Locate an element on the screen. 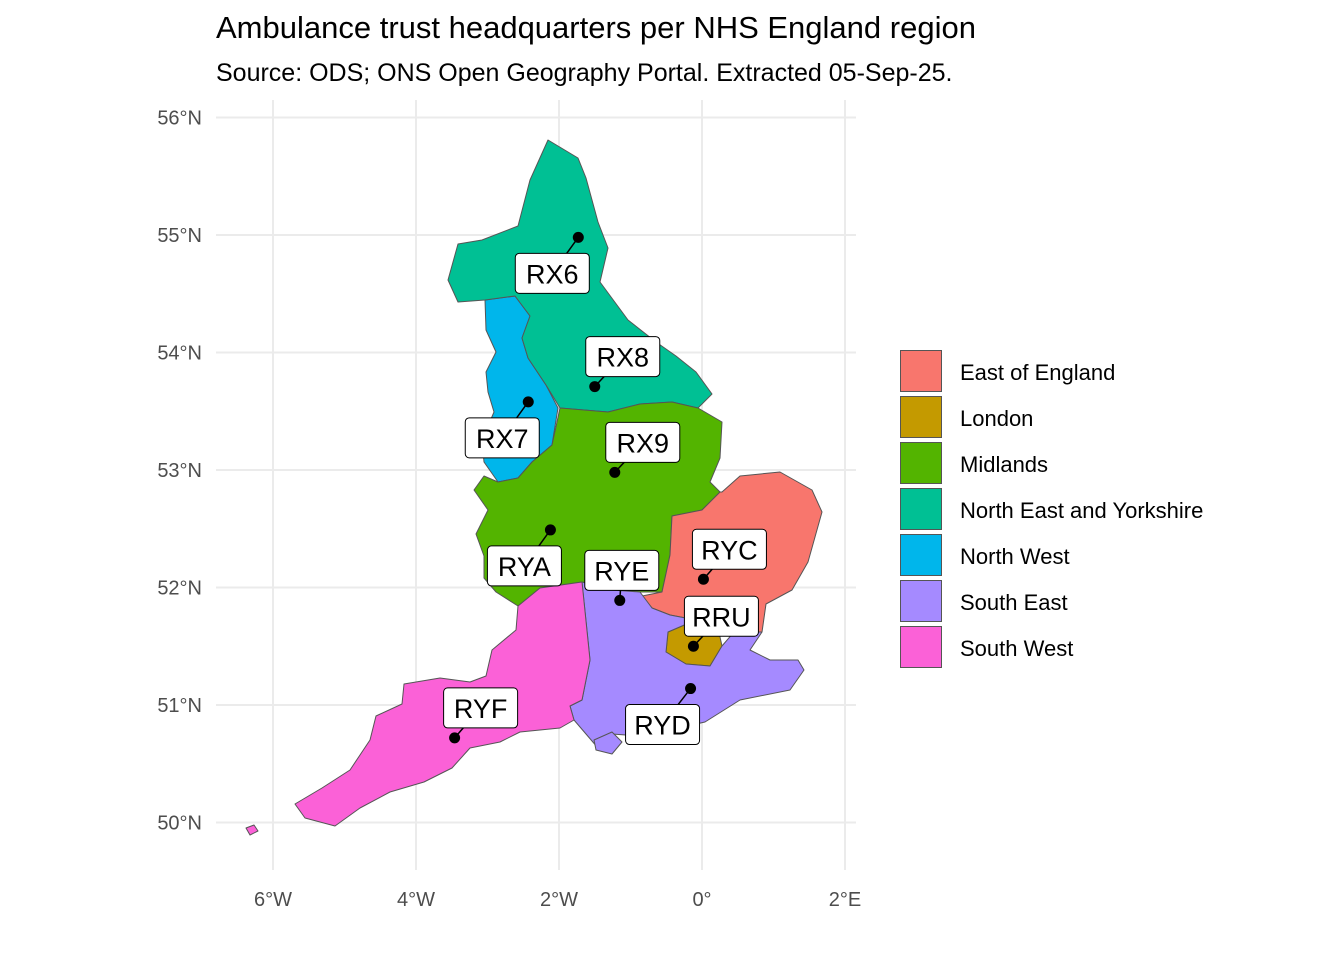 The image size is (1344, 960). hq-label: RX6 is located at coordinates (552, 274).